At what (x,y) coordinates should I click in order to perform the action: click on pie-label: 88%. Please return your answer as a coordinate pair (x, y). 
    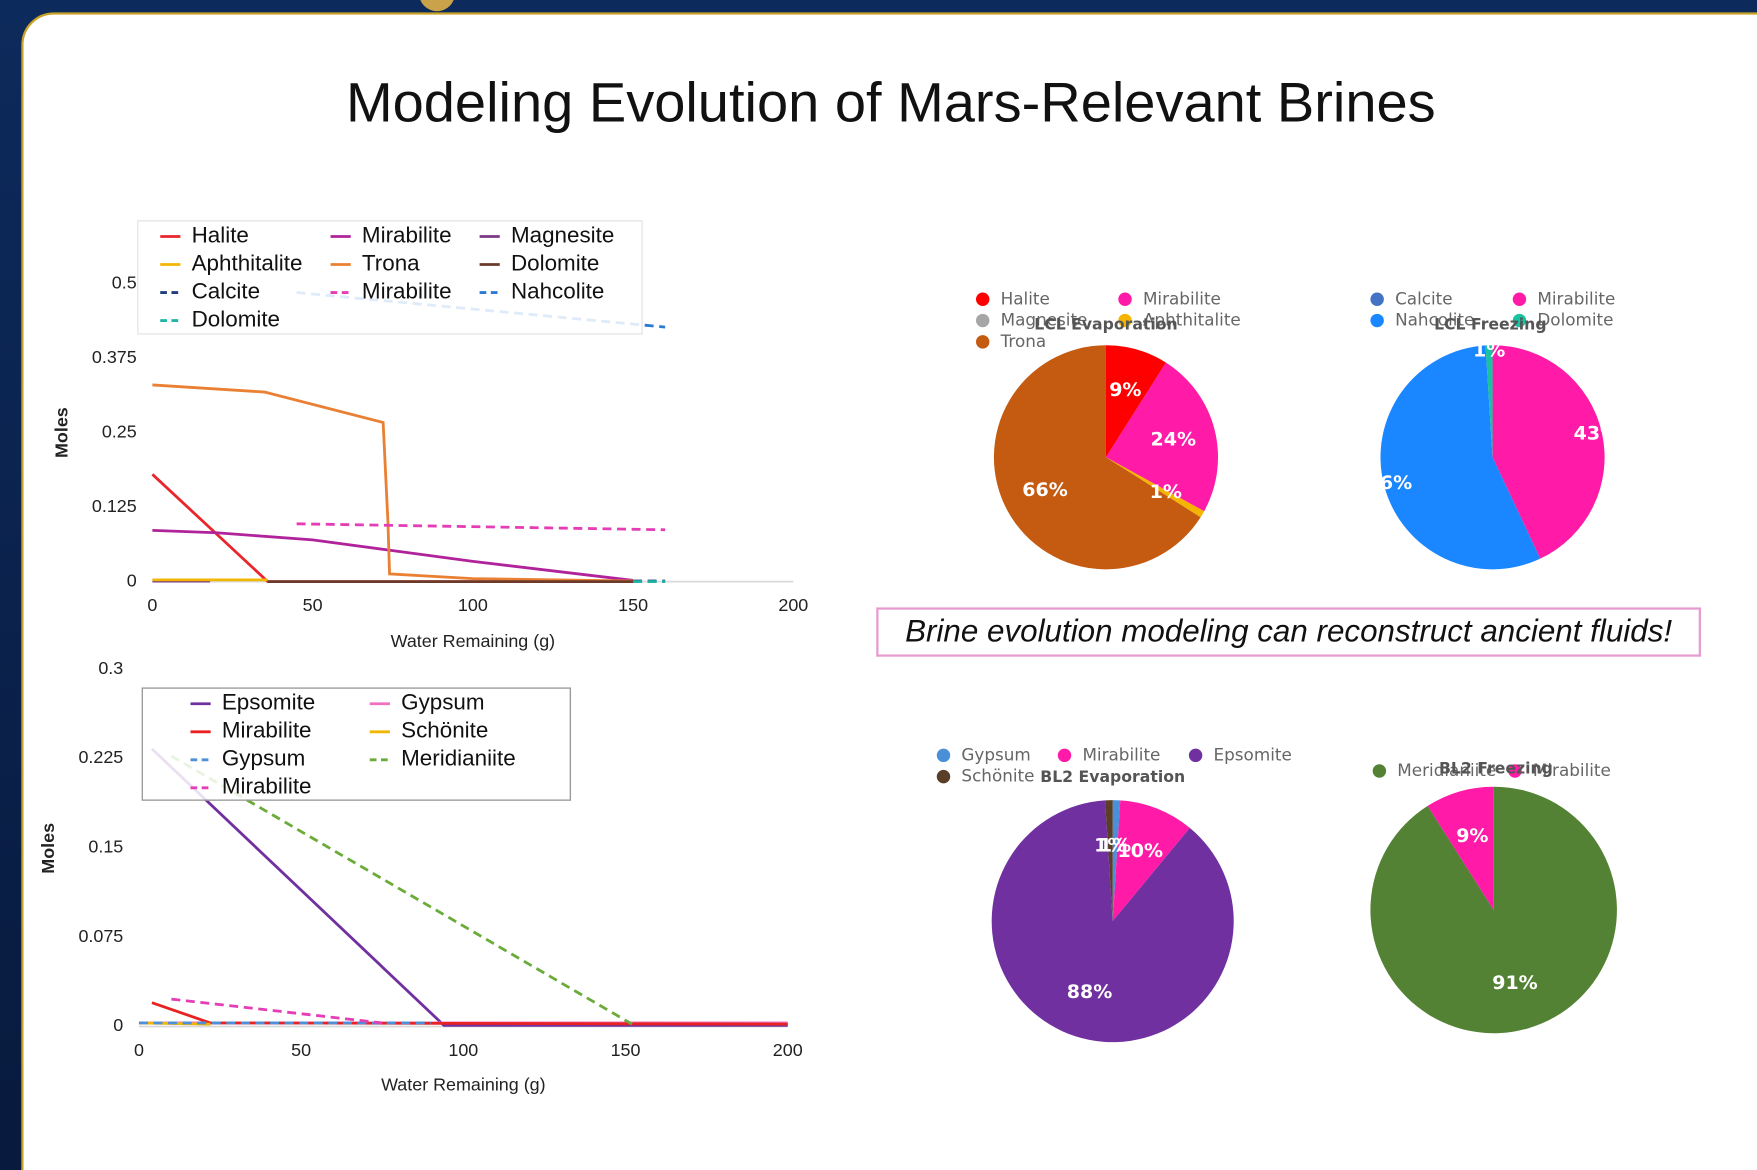
    Looking at the image, I should click on (1090, 992).